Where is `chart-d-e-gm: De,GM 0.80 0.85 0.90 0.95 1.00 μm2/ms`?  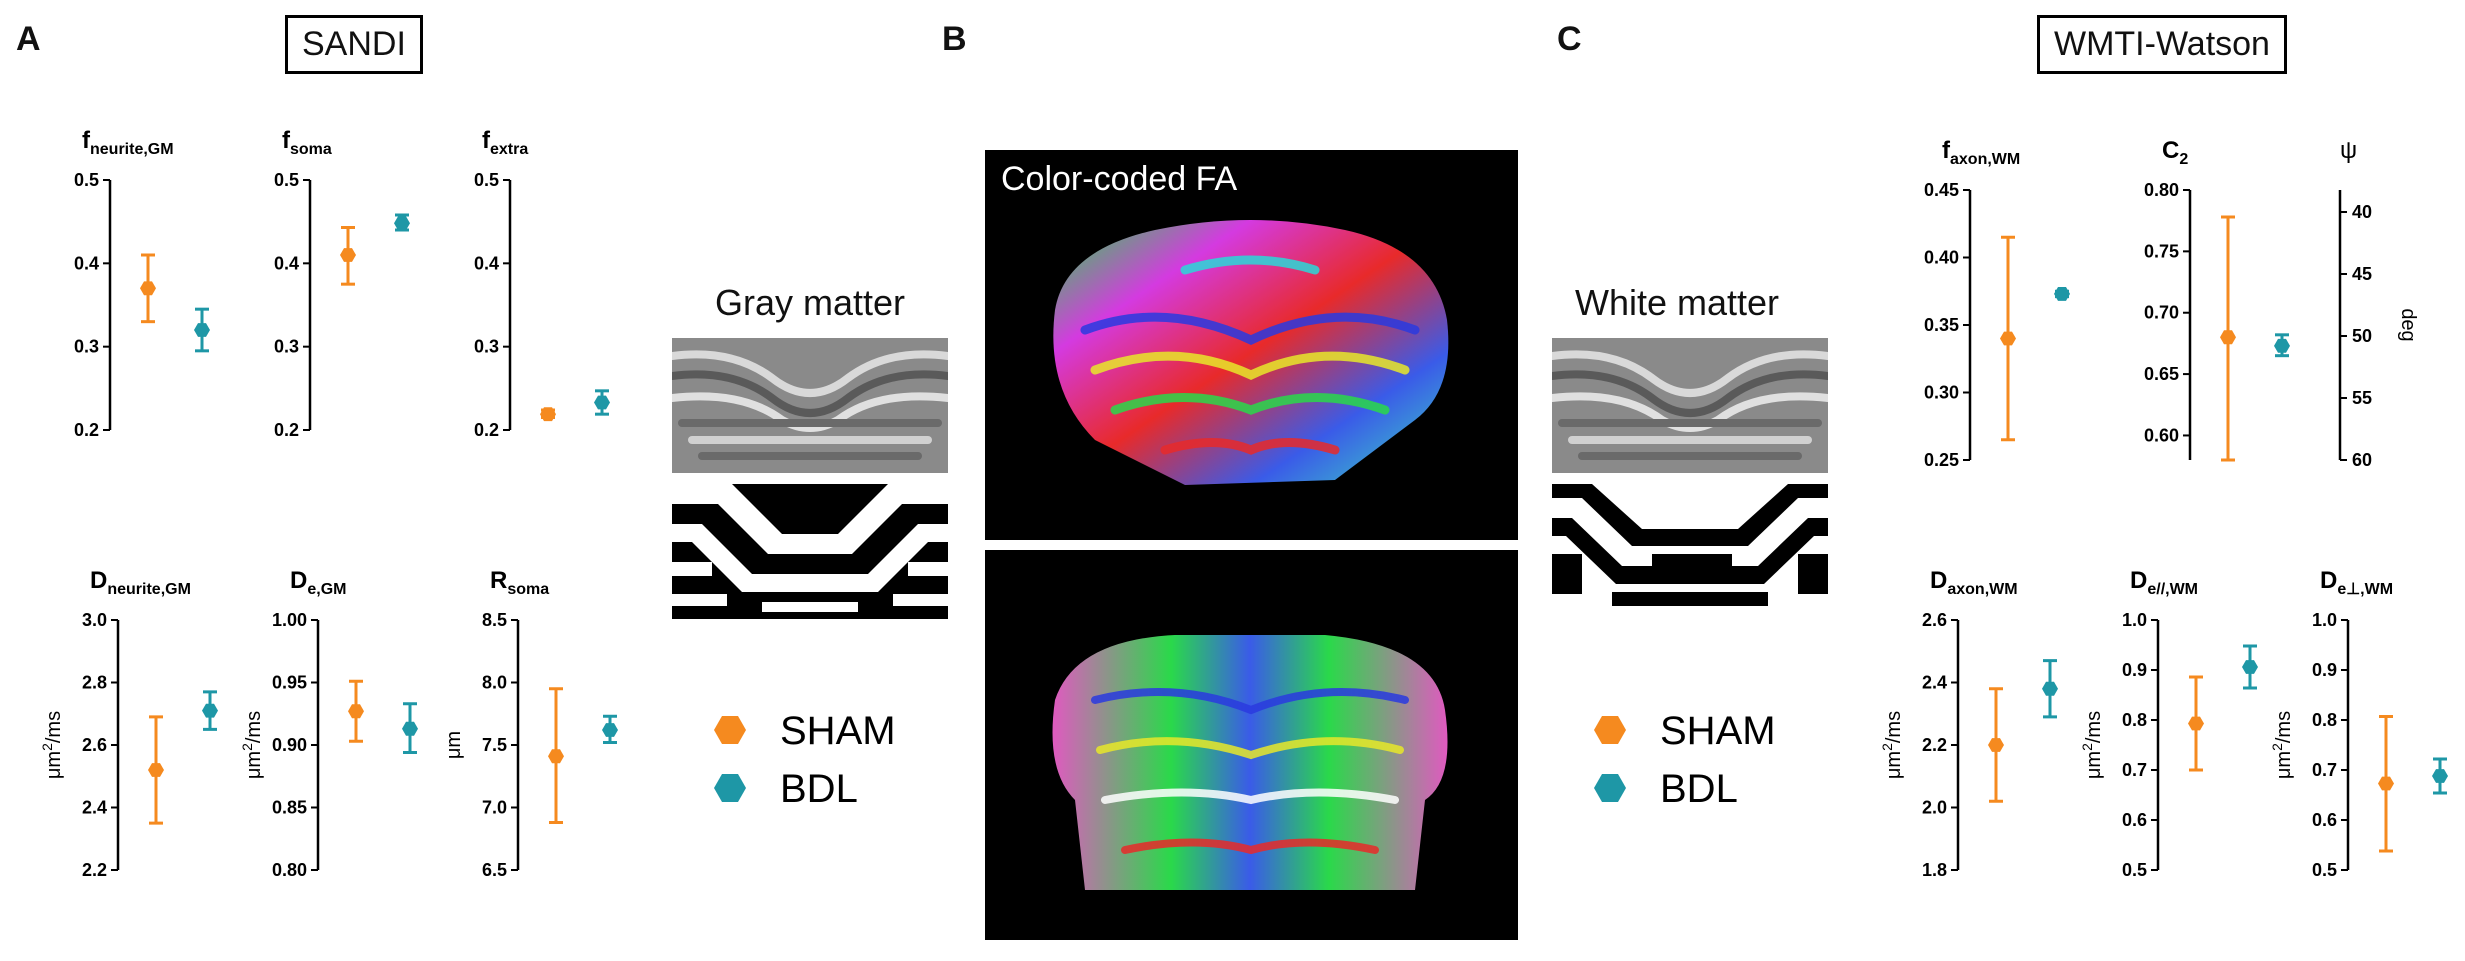 chart-d-e-gm: De,GM 0.80 0.85 0.90 0.95 1.00 μm2/ms is located at coordinates (329, 723).